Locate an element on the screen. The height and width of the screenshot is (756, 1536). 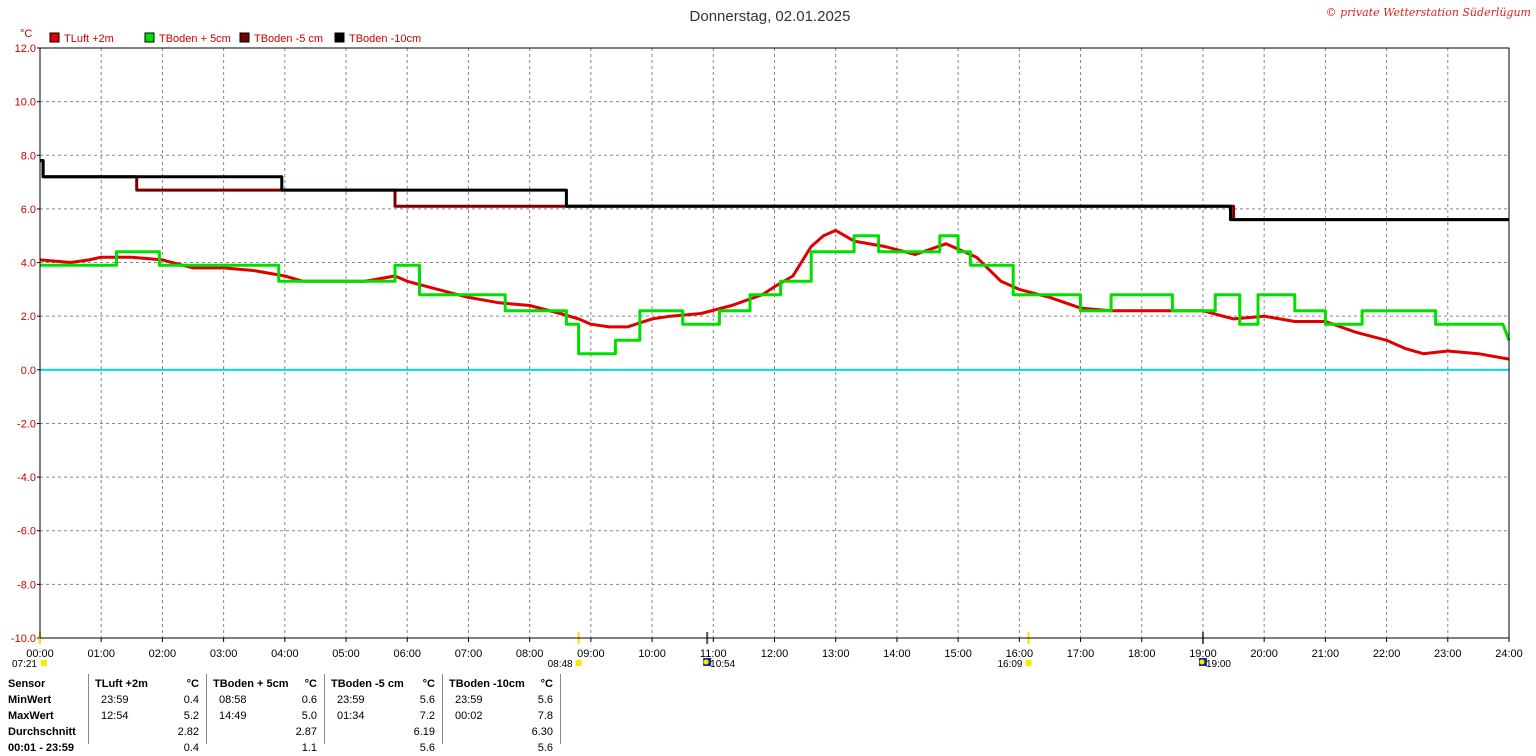
legend-swatch-soil5 is located at coordinates (149, 37).